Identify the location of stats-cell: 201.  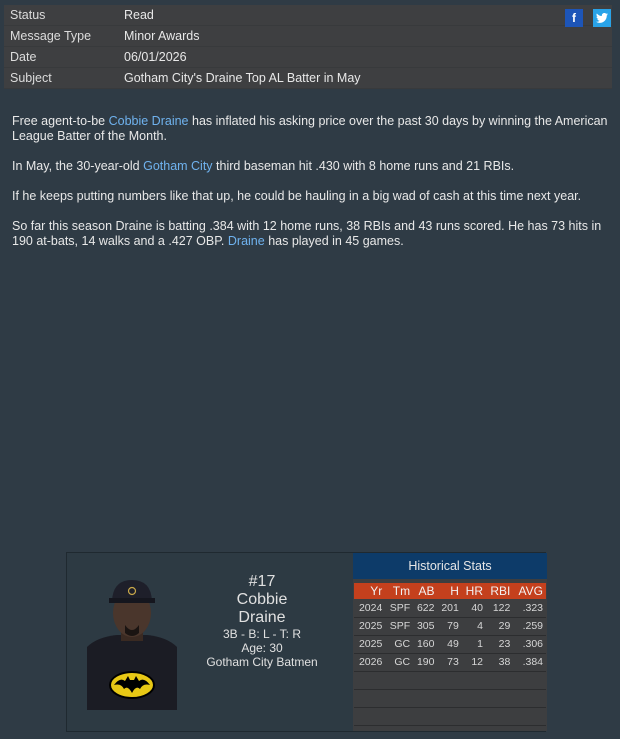
(449, 608).